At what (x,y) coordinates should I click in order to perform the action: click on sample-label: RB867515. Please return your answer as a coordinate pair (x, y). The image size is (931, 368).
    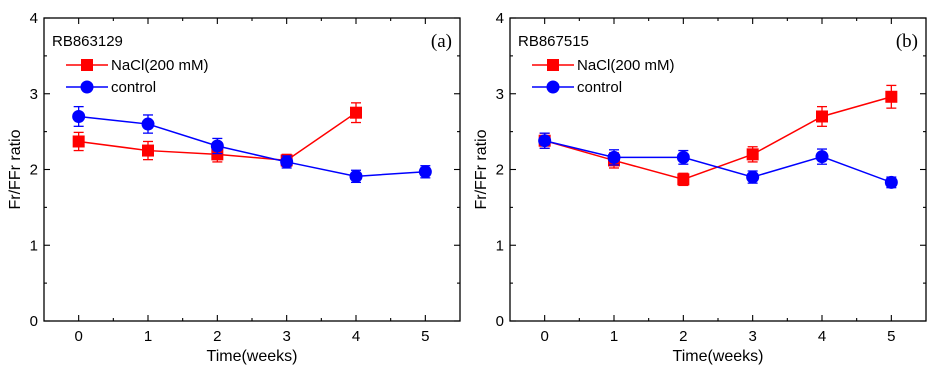
    Looking at the image, I should click on (553, 41).